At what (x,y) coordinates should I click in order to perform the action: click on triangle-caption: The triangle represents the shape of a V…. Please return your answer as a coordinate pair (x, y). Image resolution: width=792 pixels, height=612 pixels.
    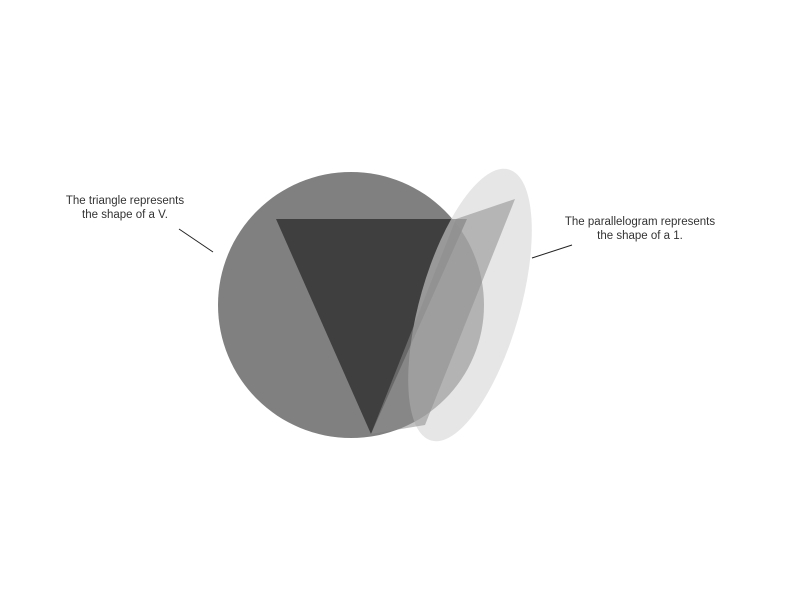
    Looking at the image, I should click on (125, 208).